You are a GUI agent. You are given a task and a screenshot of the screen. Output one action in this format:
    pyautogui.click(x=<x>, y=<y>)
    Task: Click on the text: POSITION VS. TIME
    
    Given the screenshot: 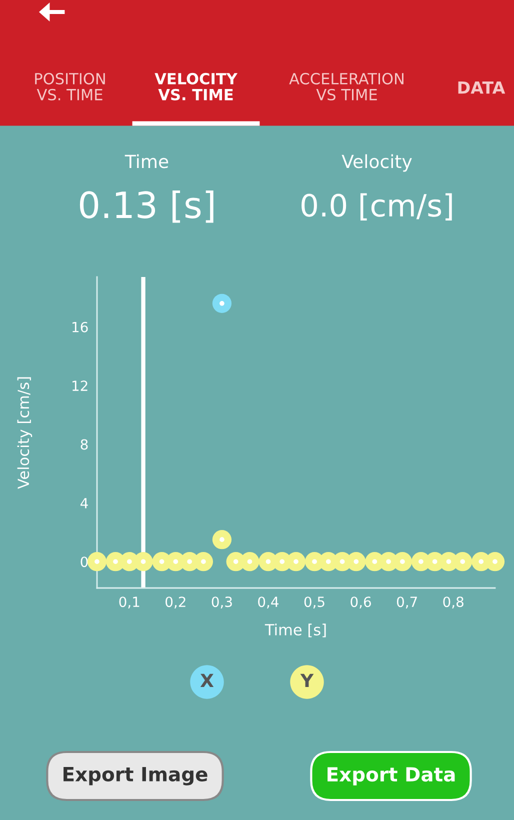 What is the action you would take?
    pyautogui.click(x=70, y=86)
    